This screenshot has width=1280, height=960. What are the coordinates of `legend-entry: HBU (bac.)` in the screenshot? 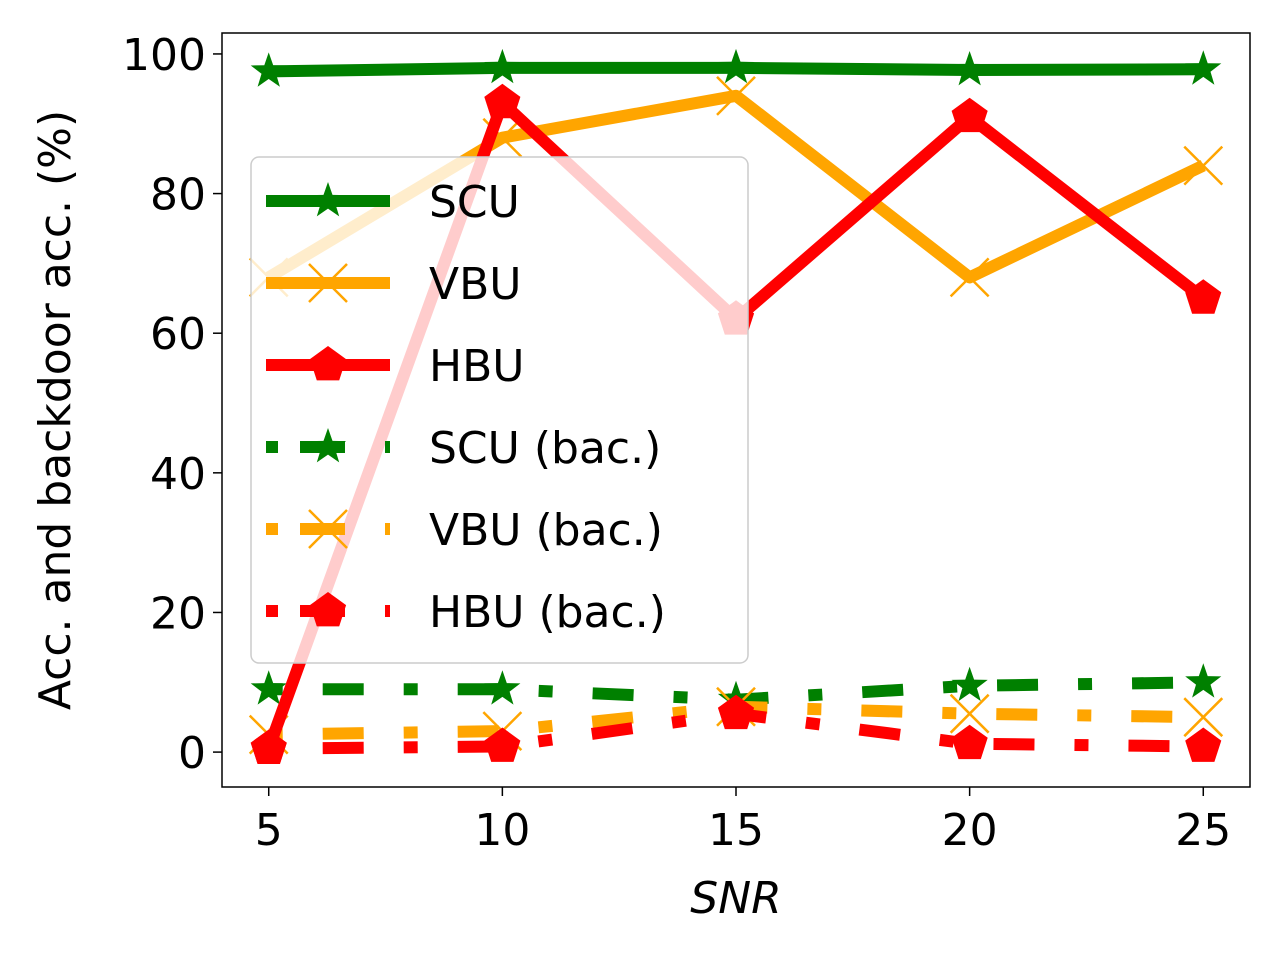 It's located at (466, 612).